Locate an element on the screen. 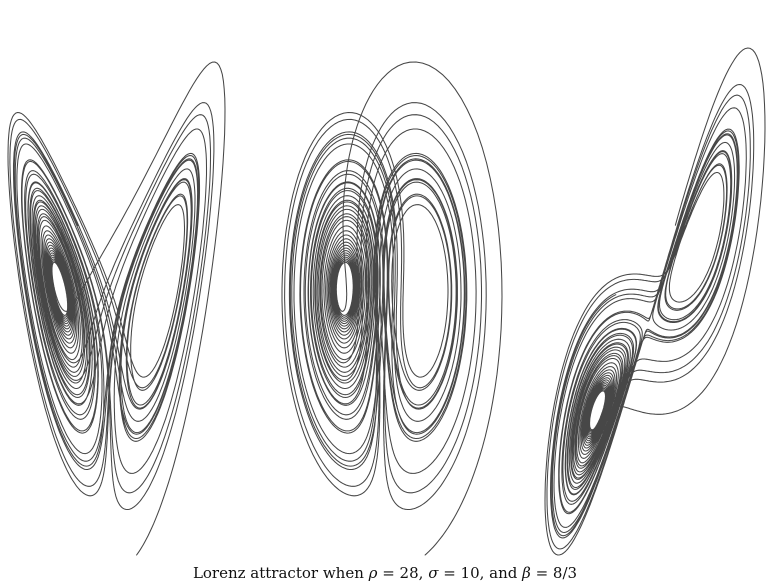 The height and width of the screenshot is (584, 770). caption-sigma-symbol: σ is located at coordinates (433, 573).